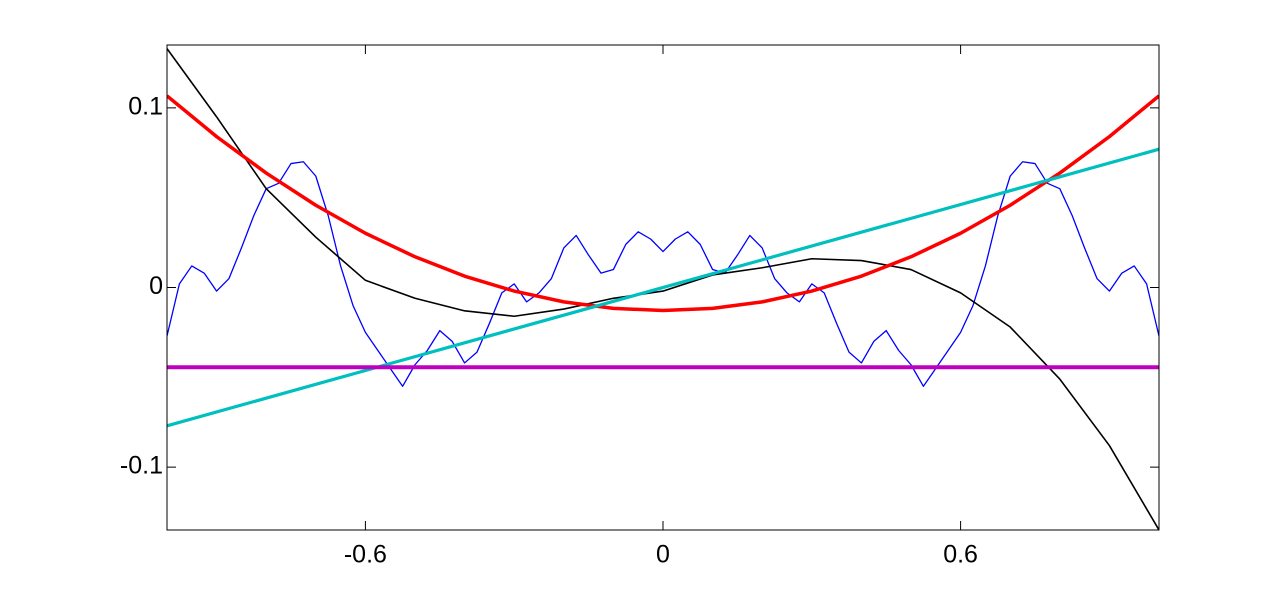 This screenshot has height=597, width=1281. Describe the element at coordinates (365, 555) in the screenshot. I see `x-tick-label: -0.6` at that location.